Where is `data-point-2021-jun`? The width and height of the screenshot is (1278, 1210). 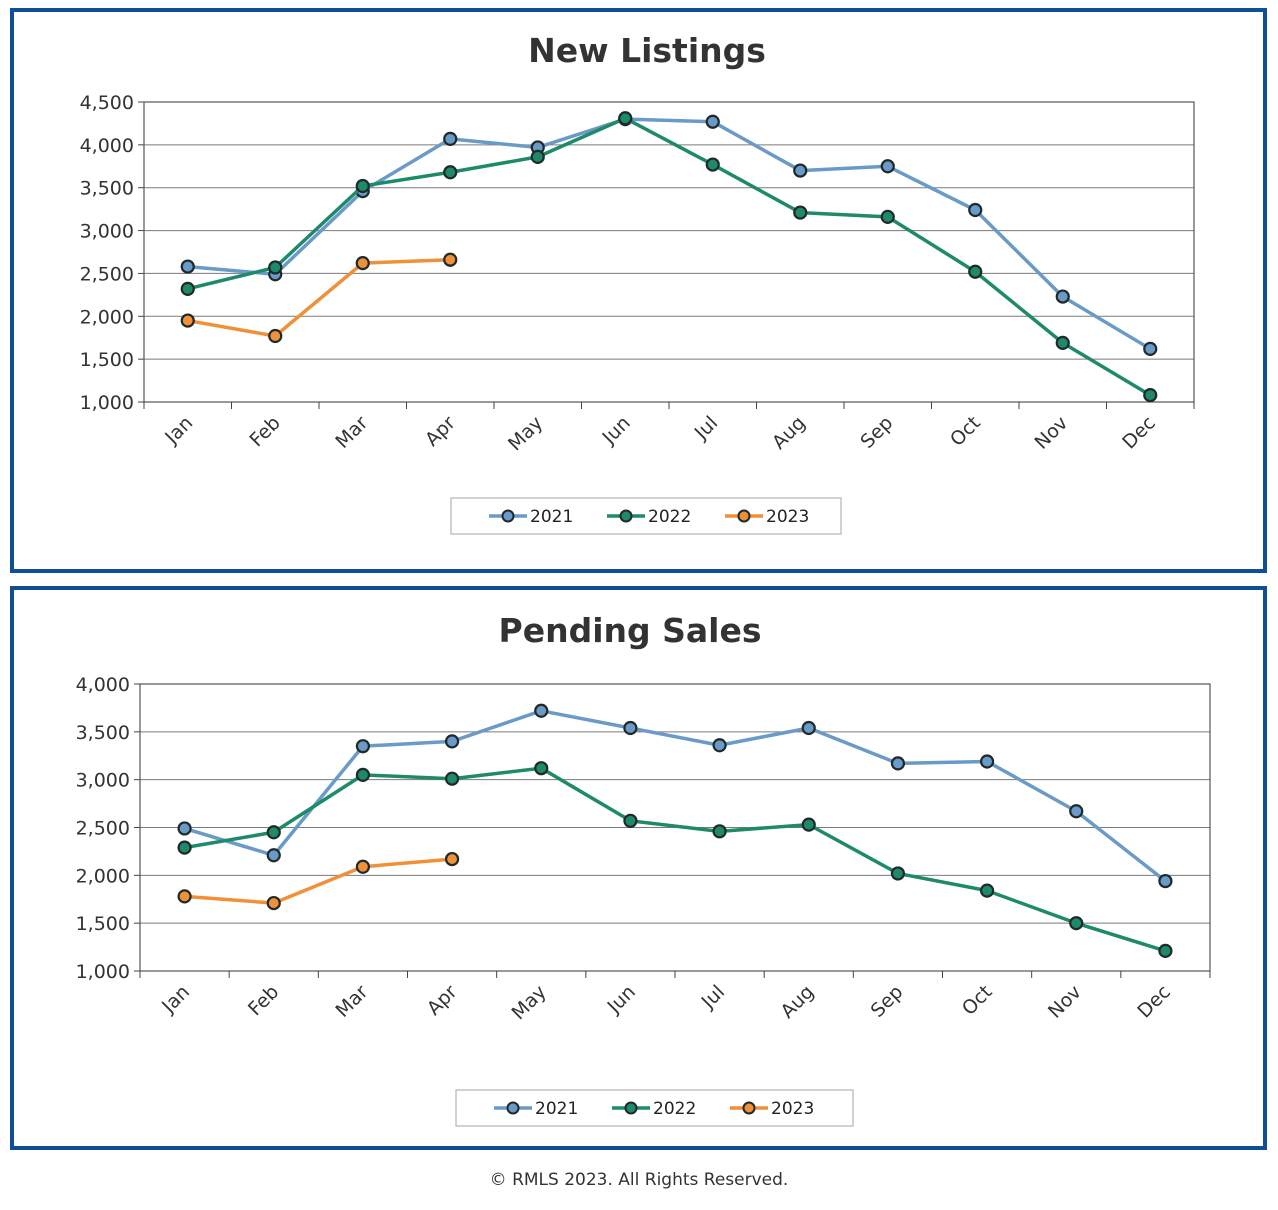 data-point-2021-jun is located at coordinates (630, 728).